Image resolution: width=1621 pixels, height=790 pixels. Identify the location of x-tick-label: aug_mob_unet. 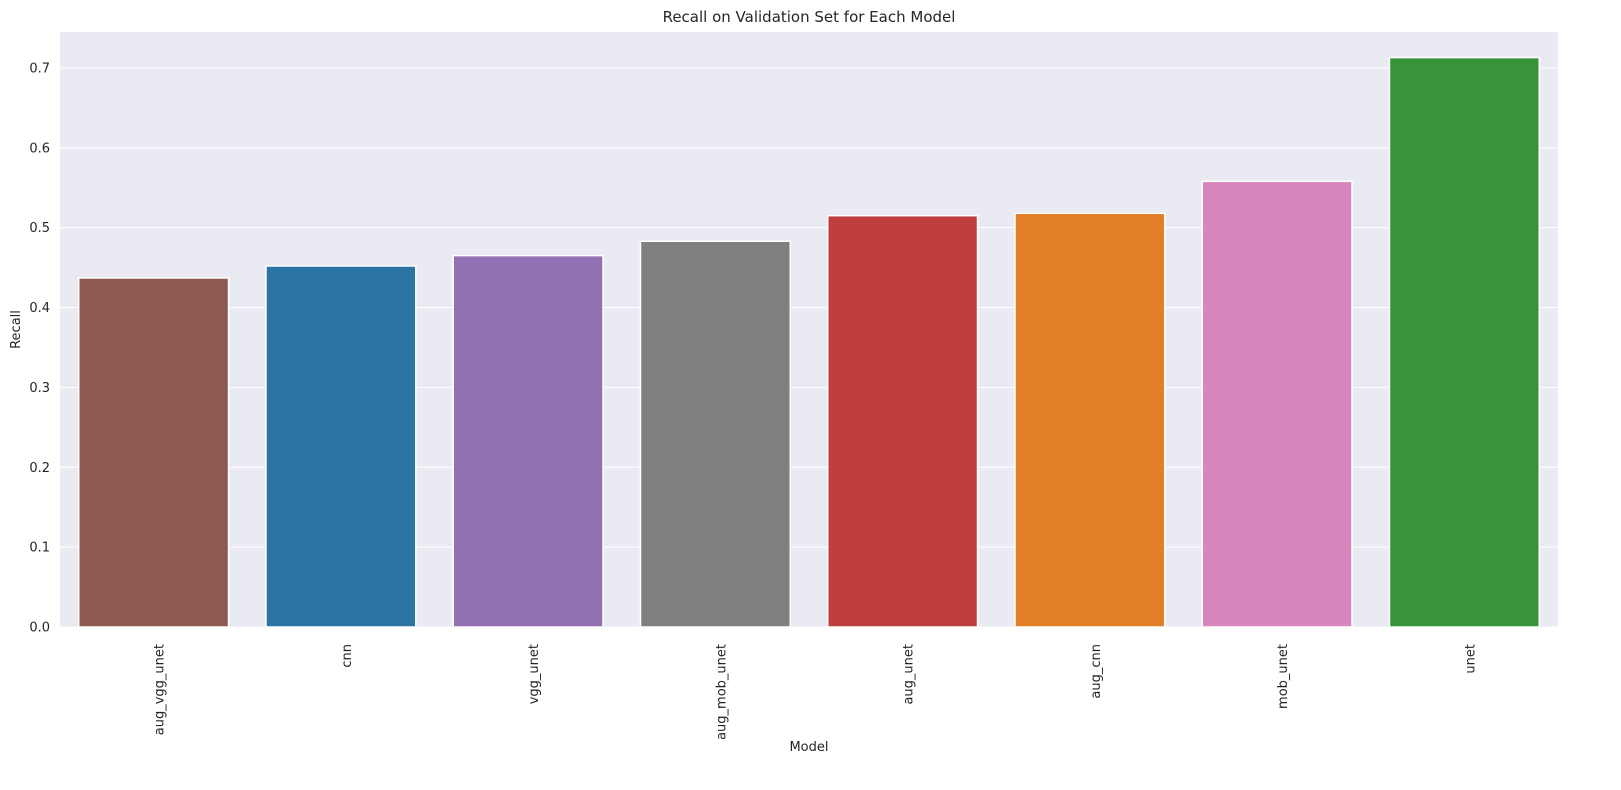
(721, 692).